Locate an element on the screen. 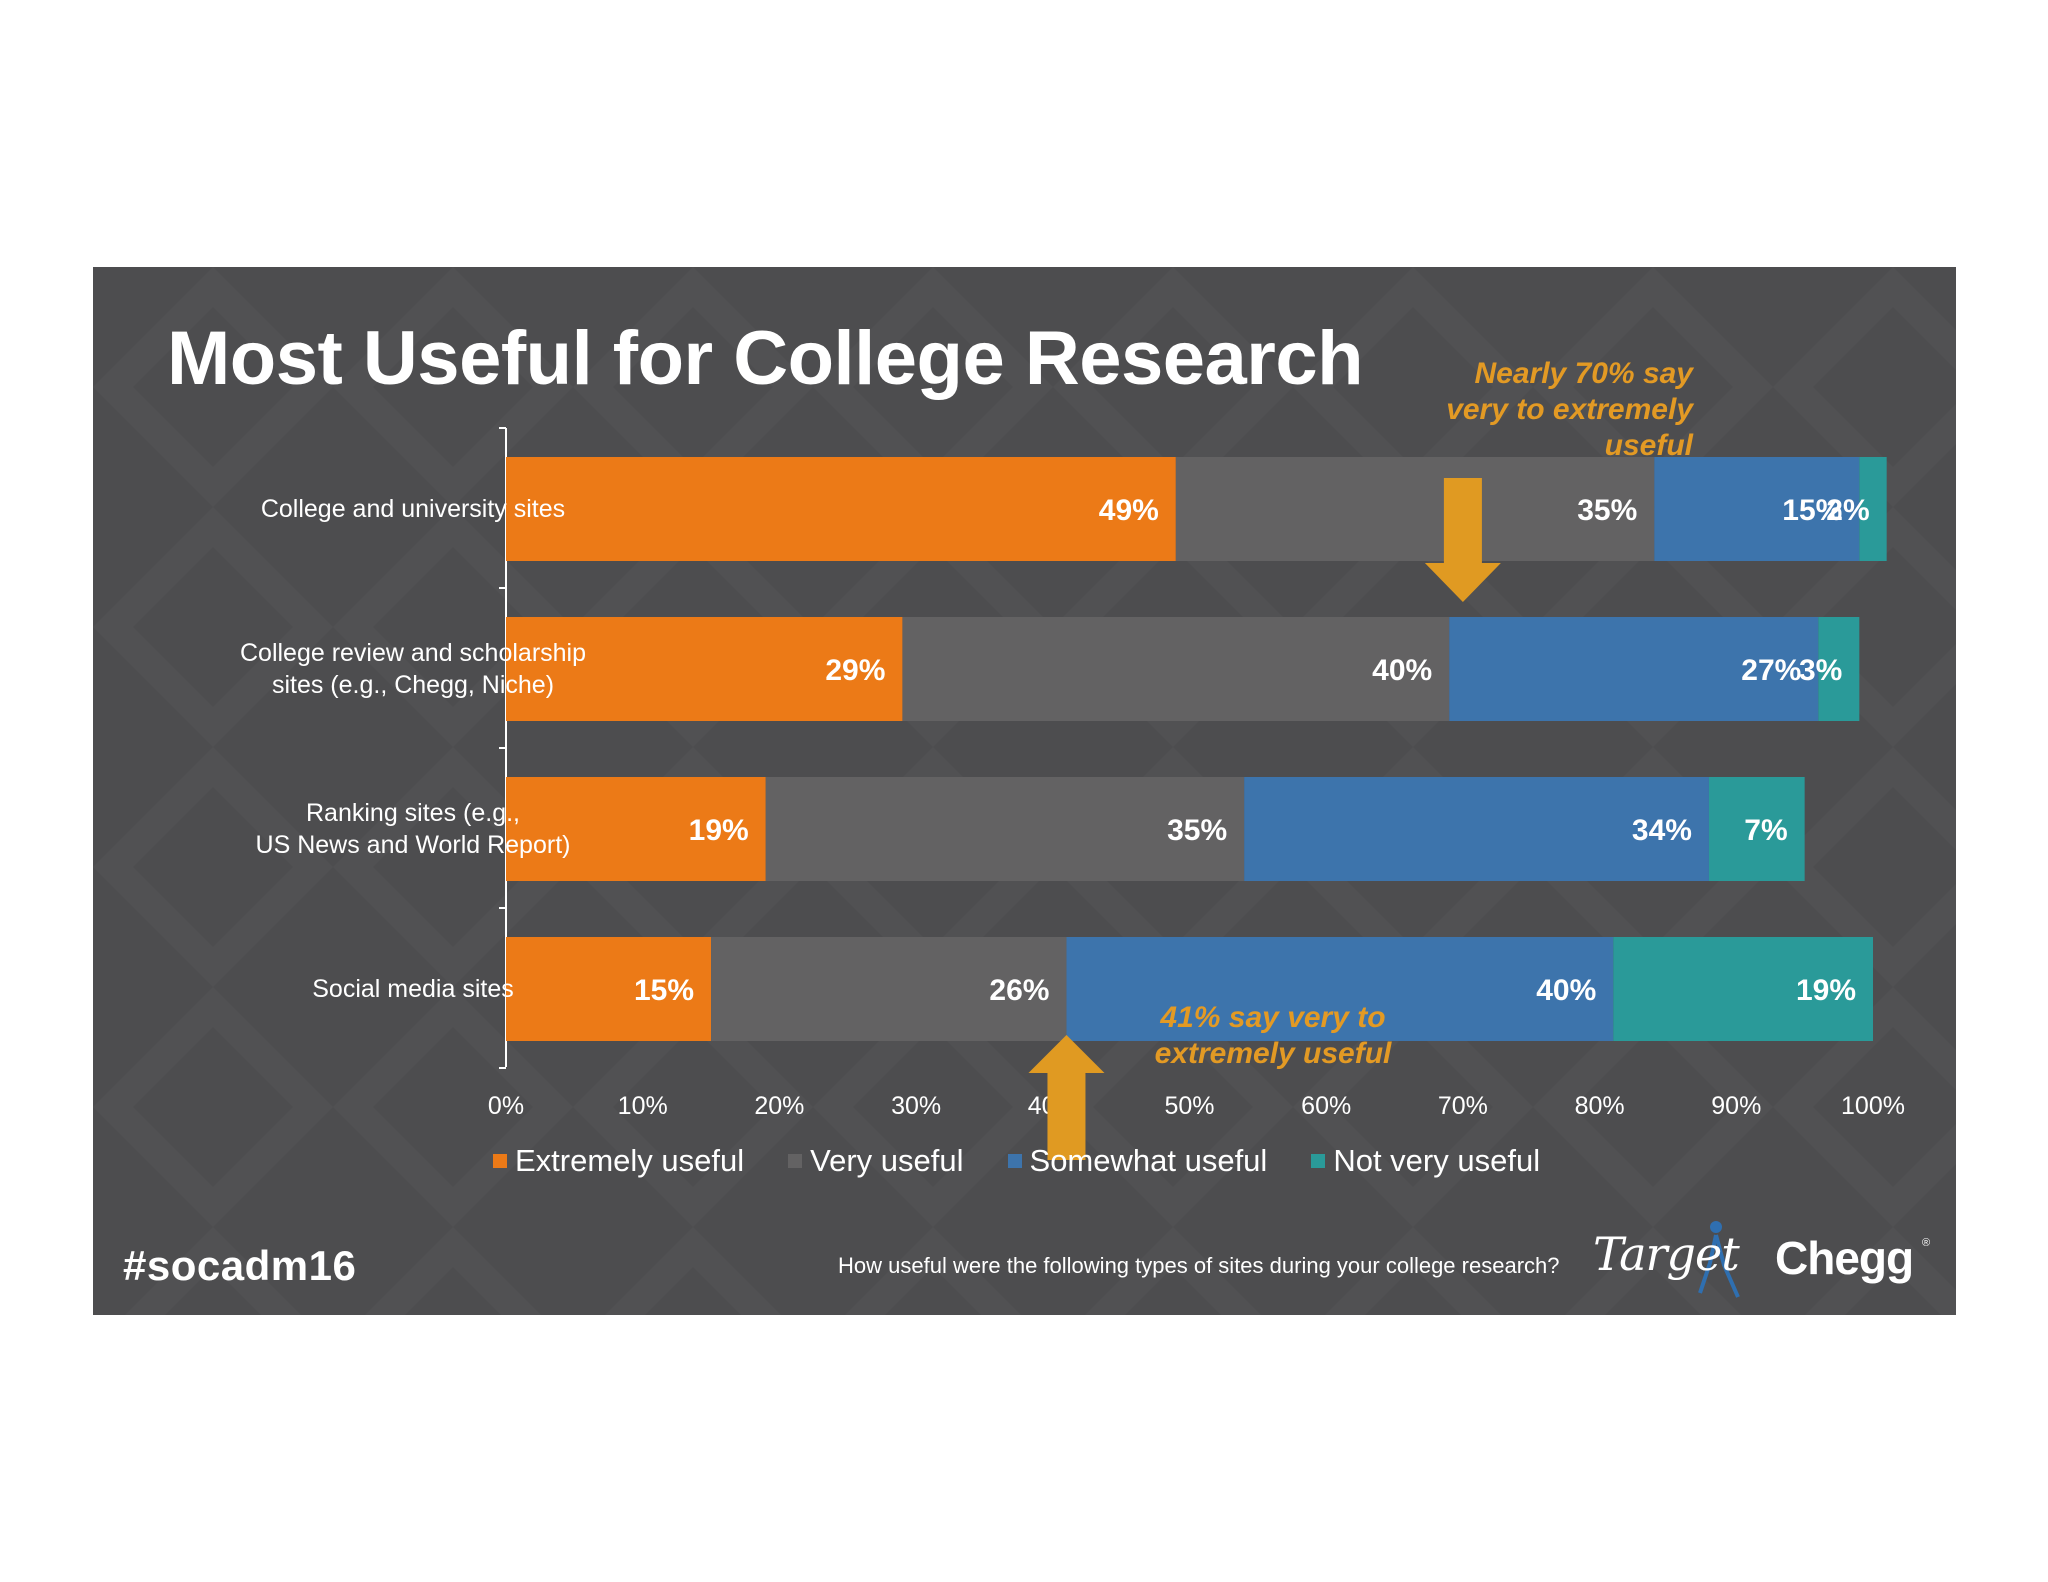  legend-item-very: Very useful is located at coordinates (876, 1161).